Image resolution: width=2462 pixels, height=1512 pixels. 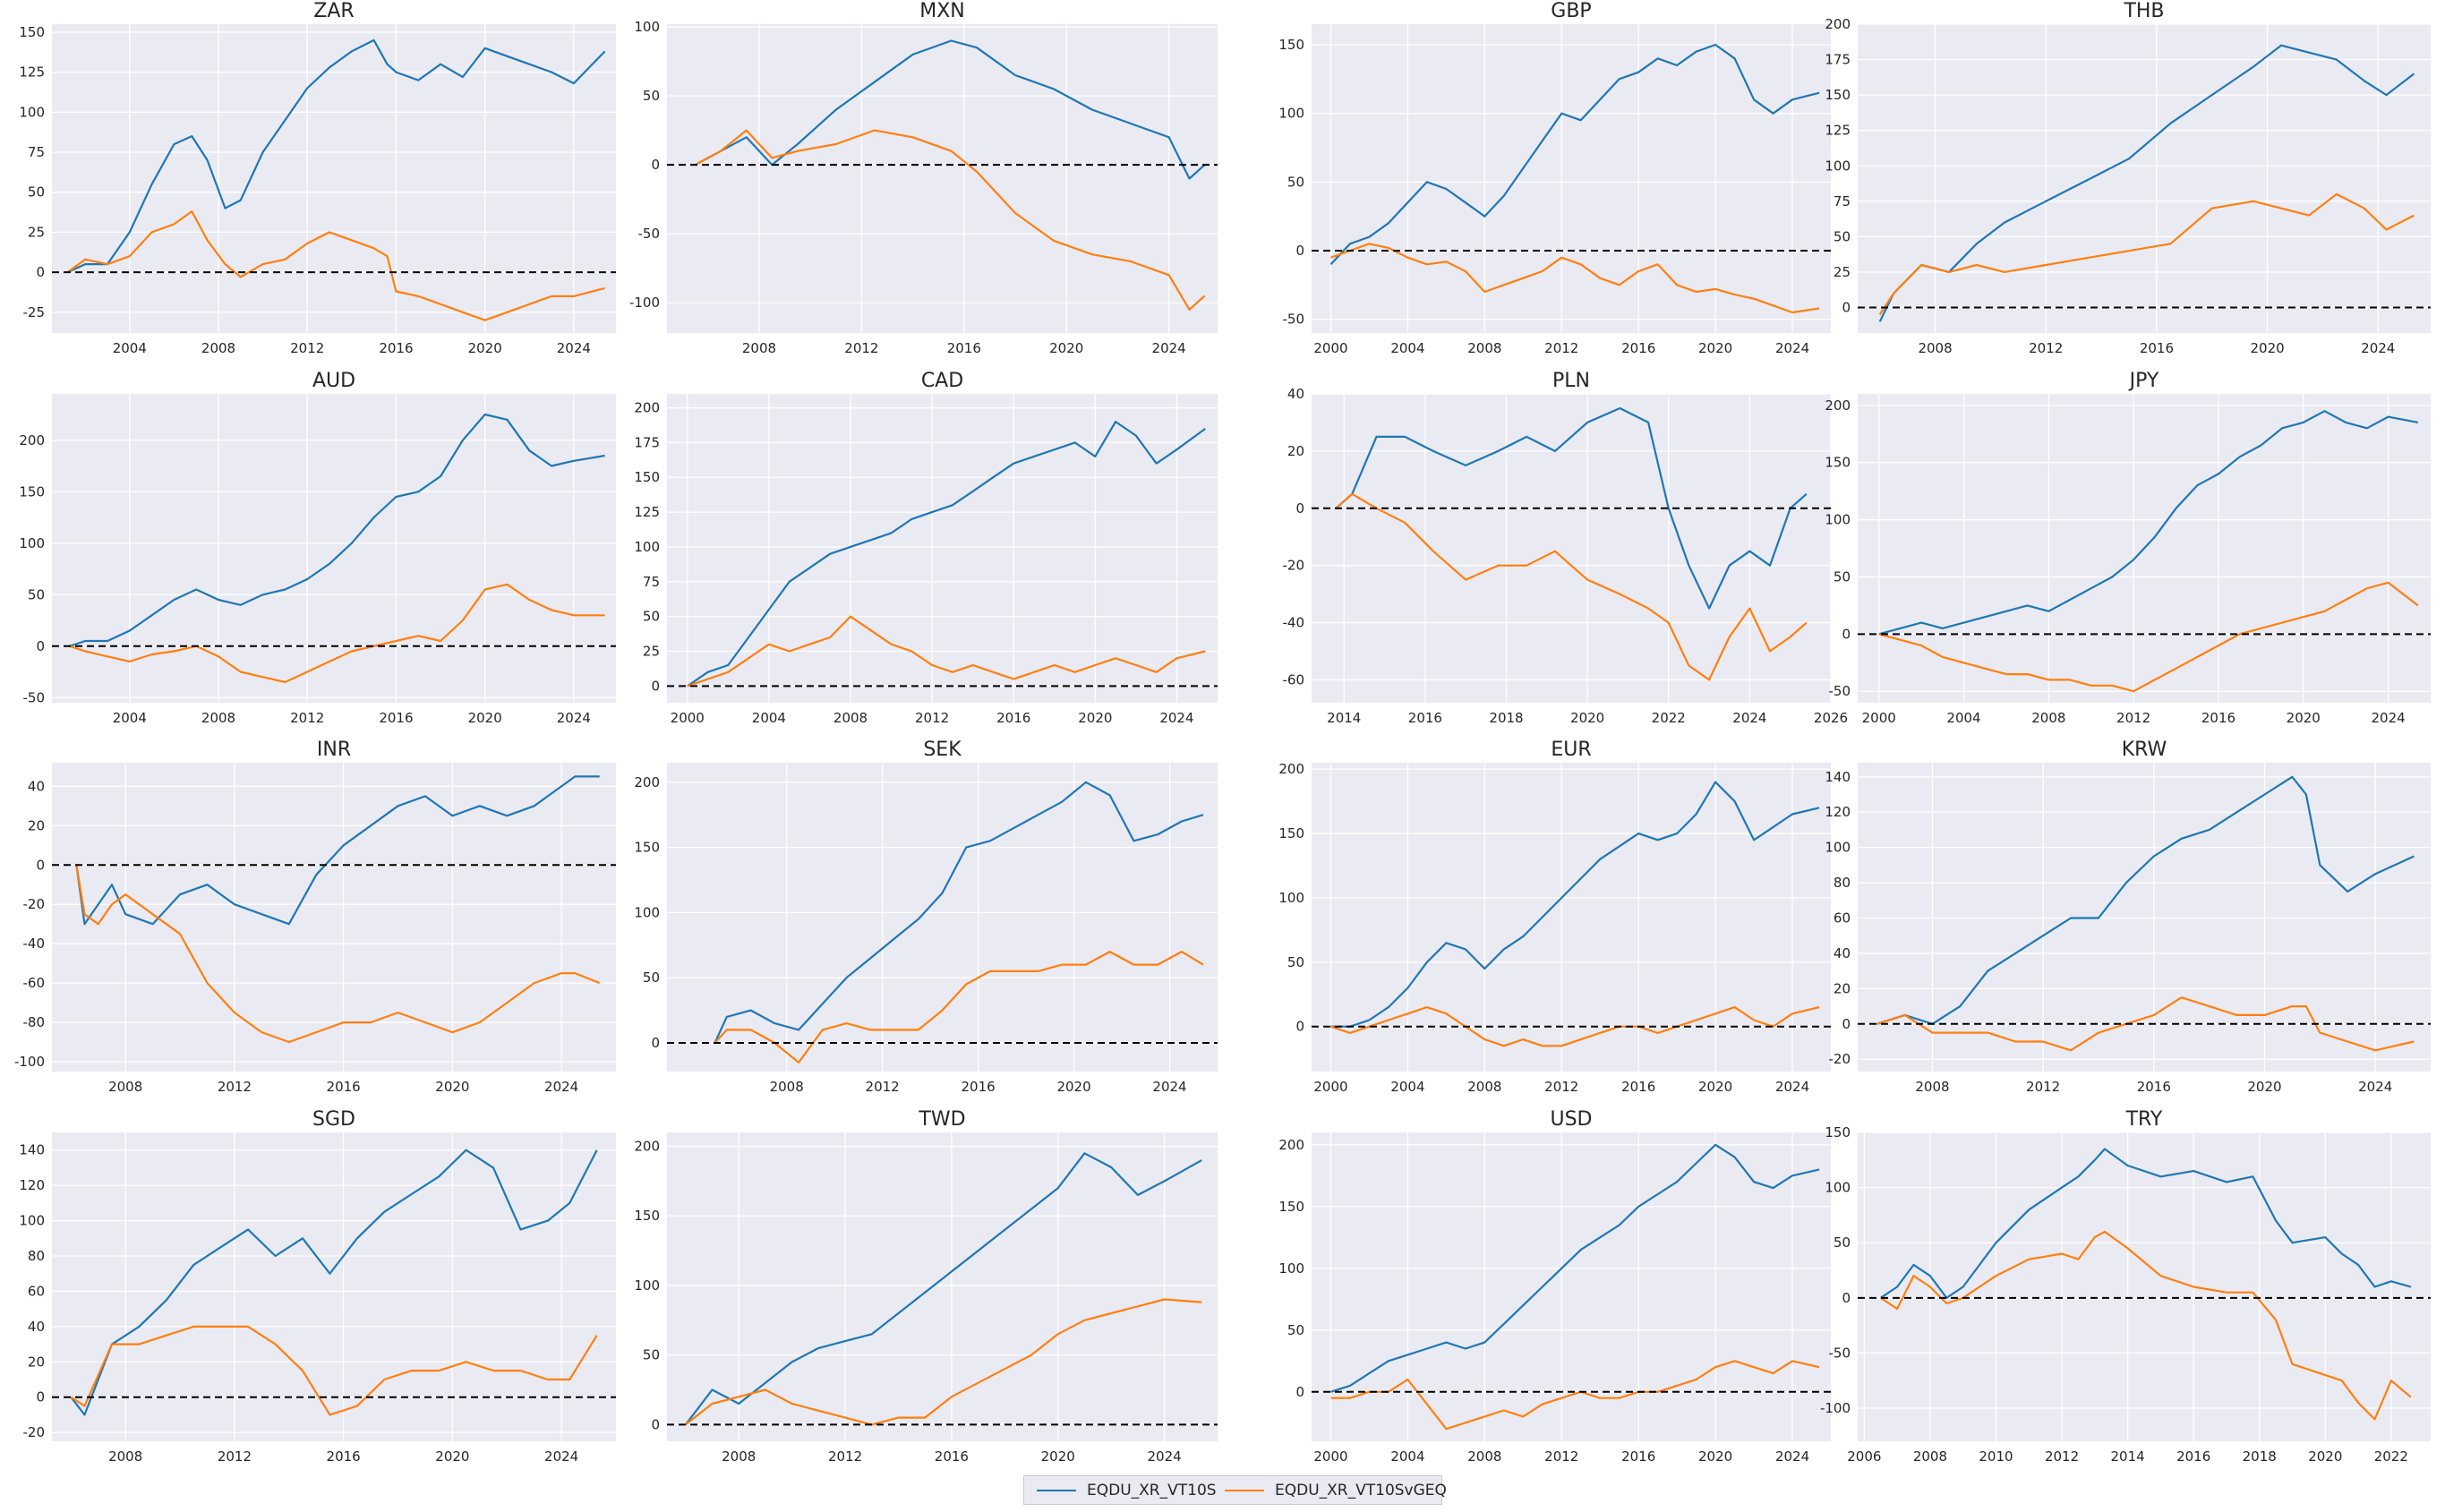 What do you see at coordinates (1336, 1490) in the screenshot?
I see `legend-item-series-2: EQDU_XR_VT10SvGEQ` at bounding box center [1336, 1490].